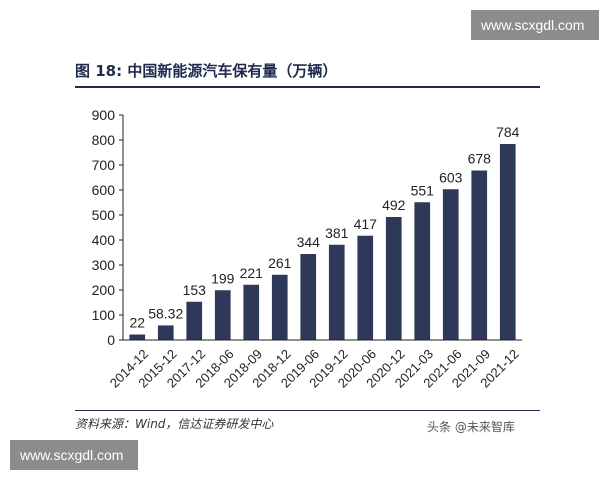 The image size is (600, 480). What do you see at coordinates (252, 273) in the screenshot?
I see `data-label: 221` at bounding box center [252, 273].